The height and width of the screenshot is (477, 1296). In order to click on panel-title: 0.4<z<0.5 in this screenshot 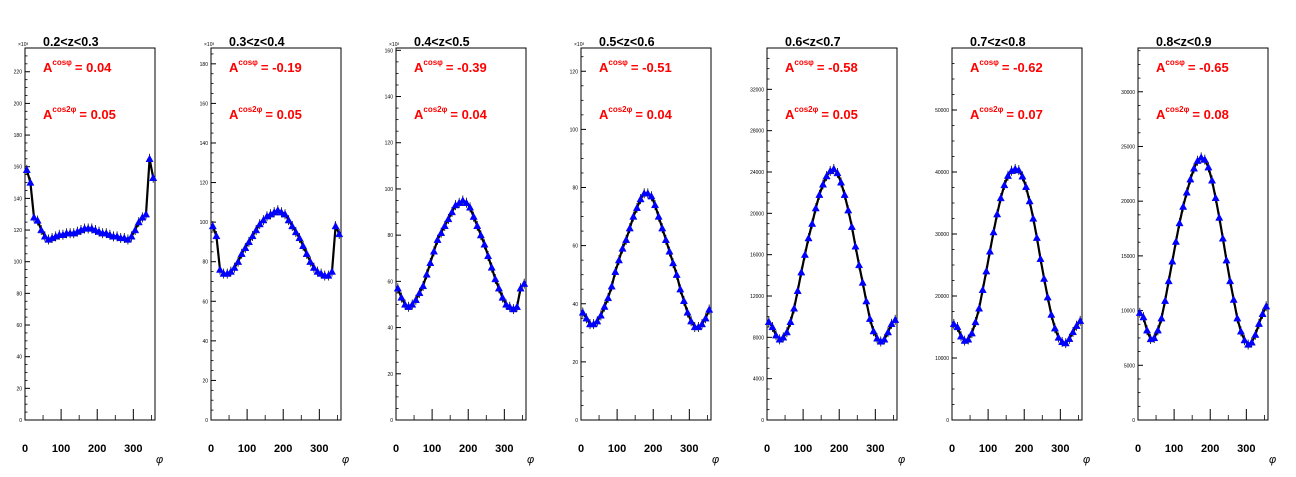, I will do `click(442, 42)`.